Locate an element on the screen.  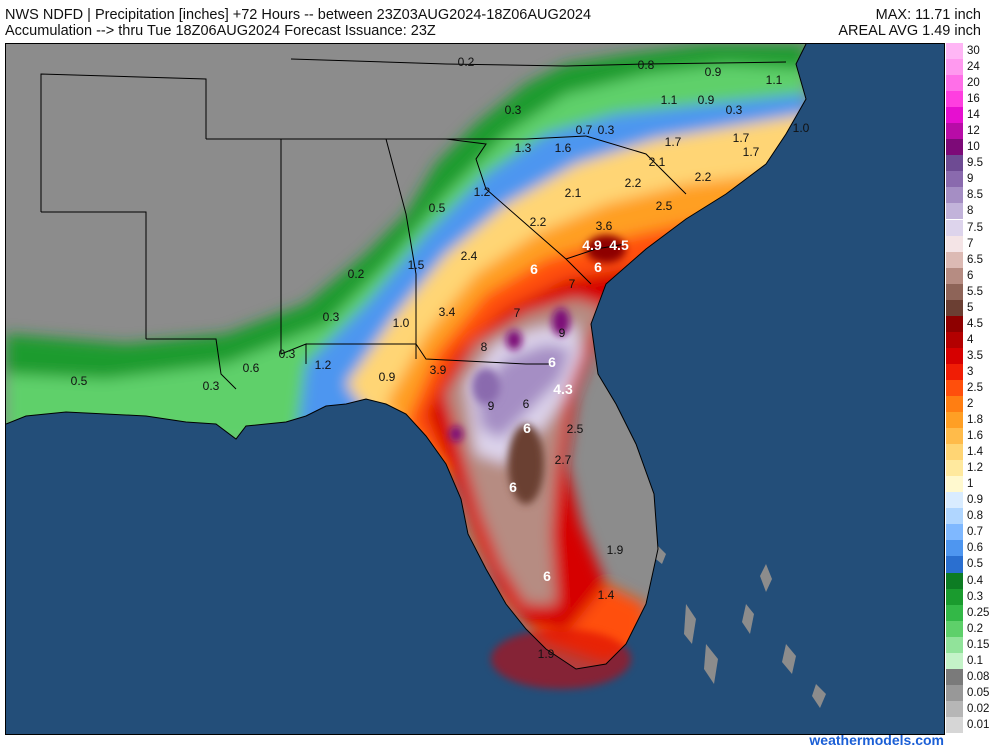
legend-label: 0.1 is located at coordinates (975, 660).